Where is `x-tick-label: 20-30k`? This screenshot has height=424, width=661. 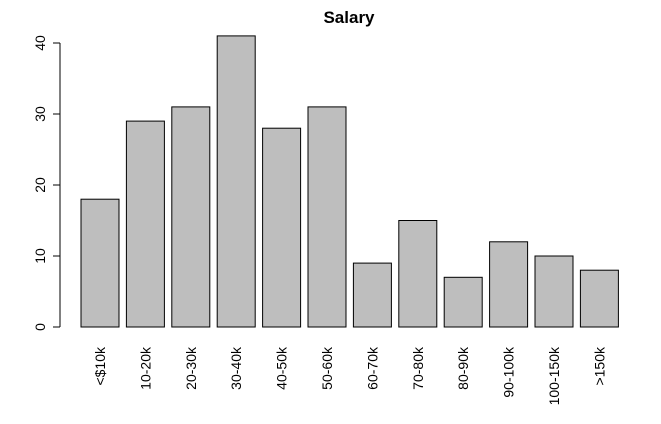 x-tick-label: 20-30k is located at coordinates (191, 368).